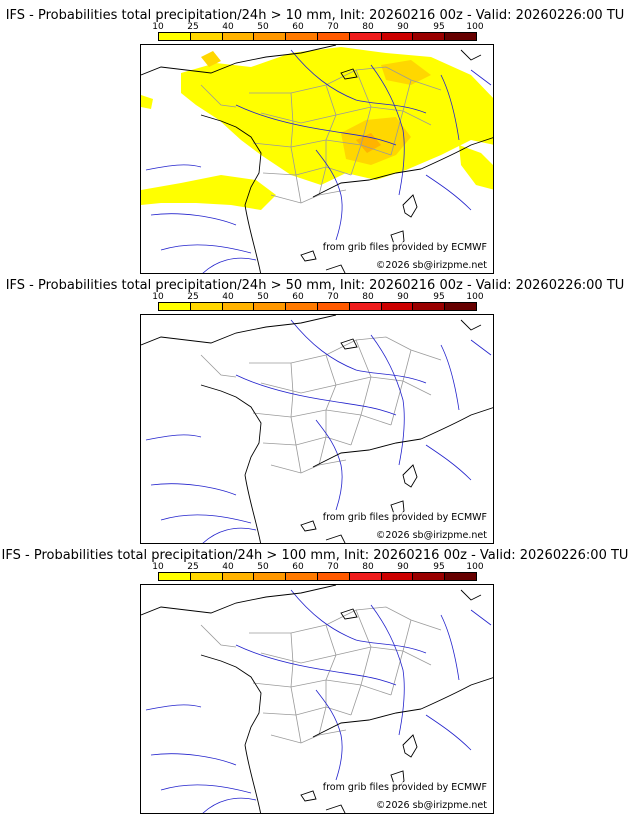 This screenshot has height=828, width=630. What do you see at coordinates (403, 27) in the screenshot?
I see `colorbar-tick: 90` at bounding box center [403, 27].